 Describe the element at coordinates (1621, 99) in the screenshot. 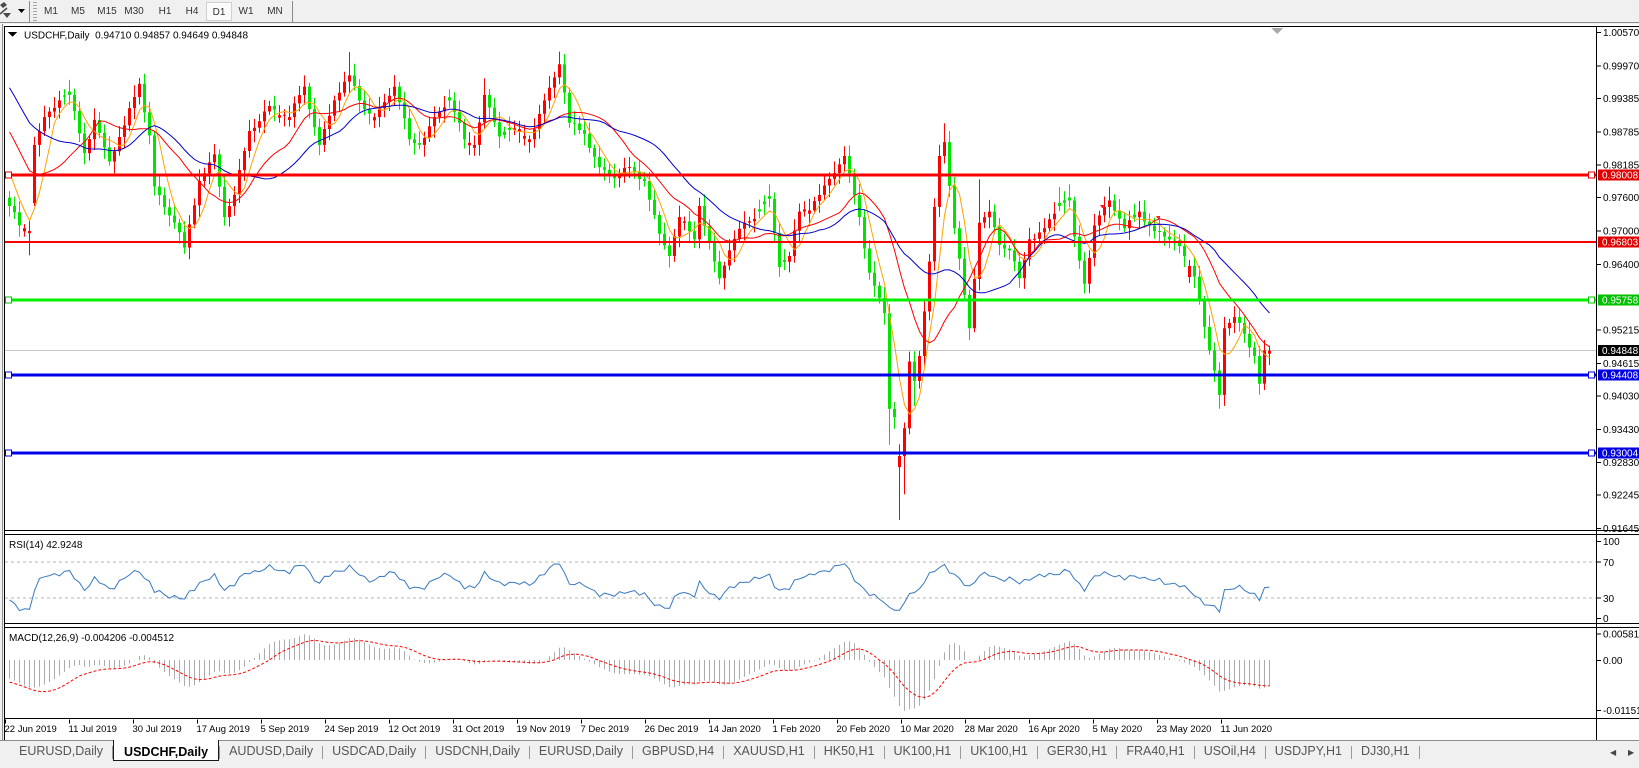

I see `svg-text: 0.99385` at that location.